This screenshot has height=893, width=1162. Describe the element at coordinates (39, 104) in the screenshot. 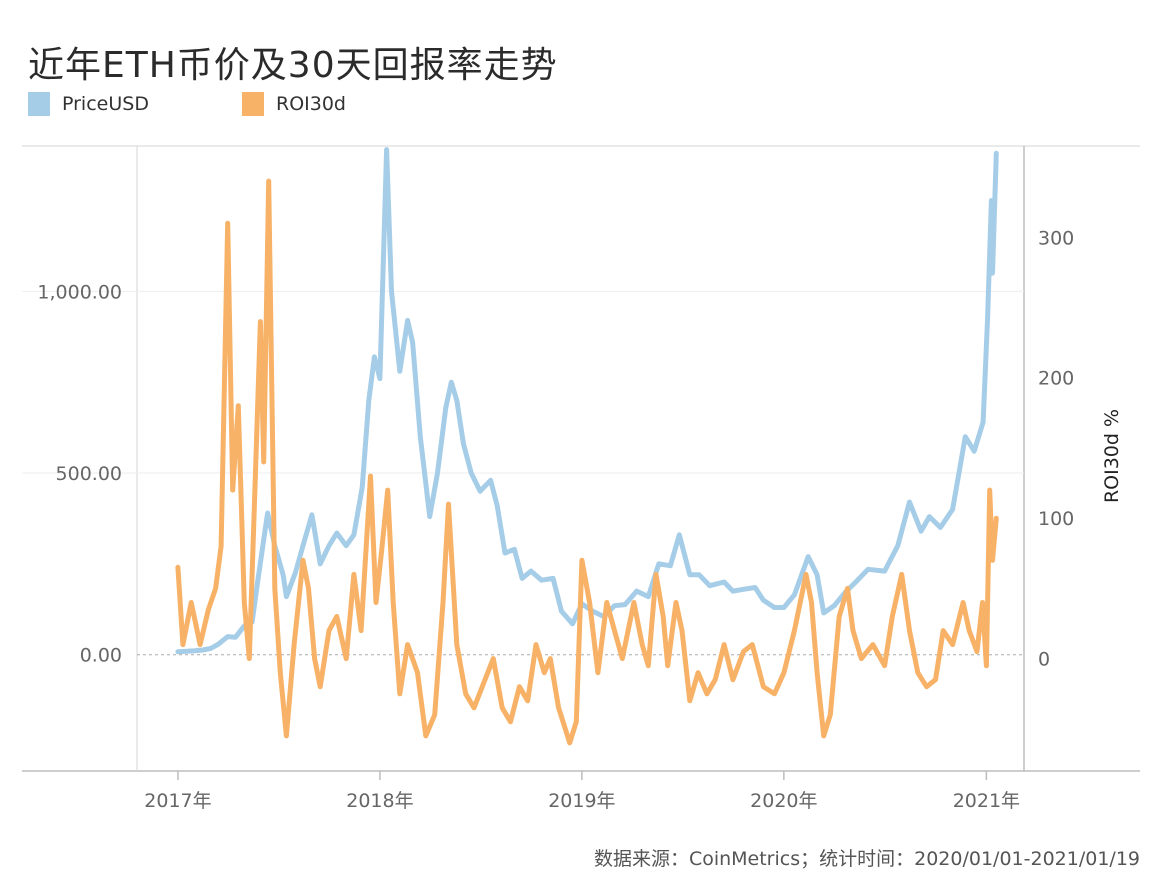

I see `legend-swatch-priceusd` at that location.